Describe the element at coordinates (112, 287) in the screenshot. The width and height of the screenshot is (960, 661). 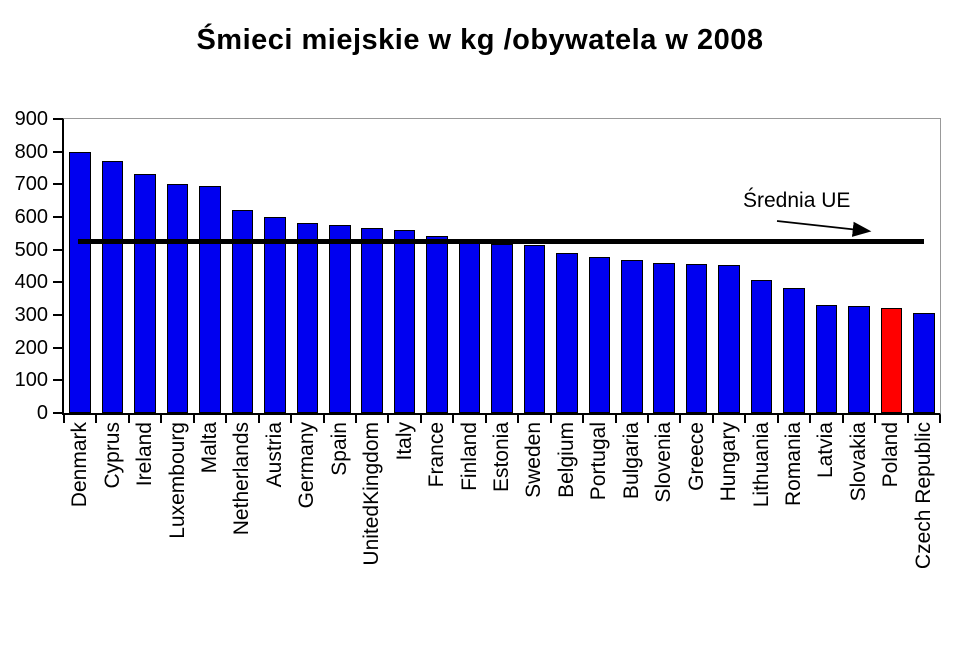
I see `bar-cyprus` at that location.